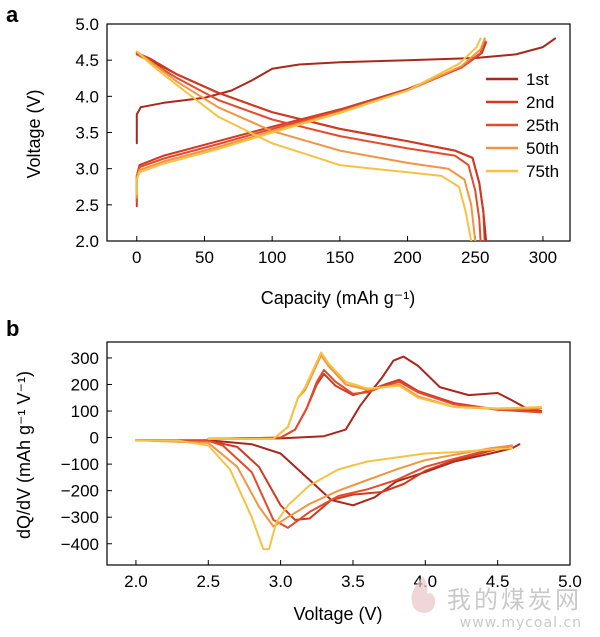  I want to click on panel-b-x-tick-label: 2.5, so click(208, 581).